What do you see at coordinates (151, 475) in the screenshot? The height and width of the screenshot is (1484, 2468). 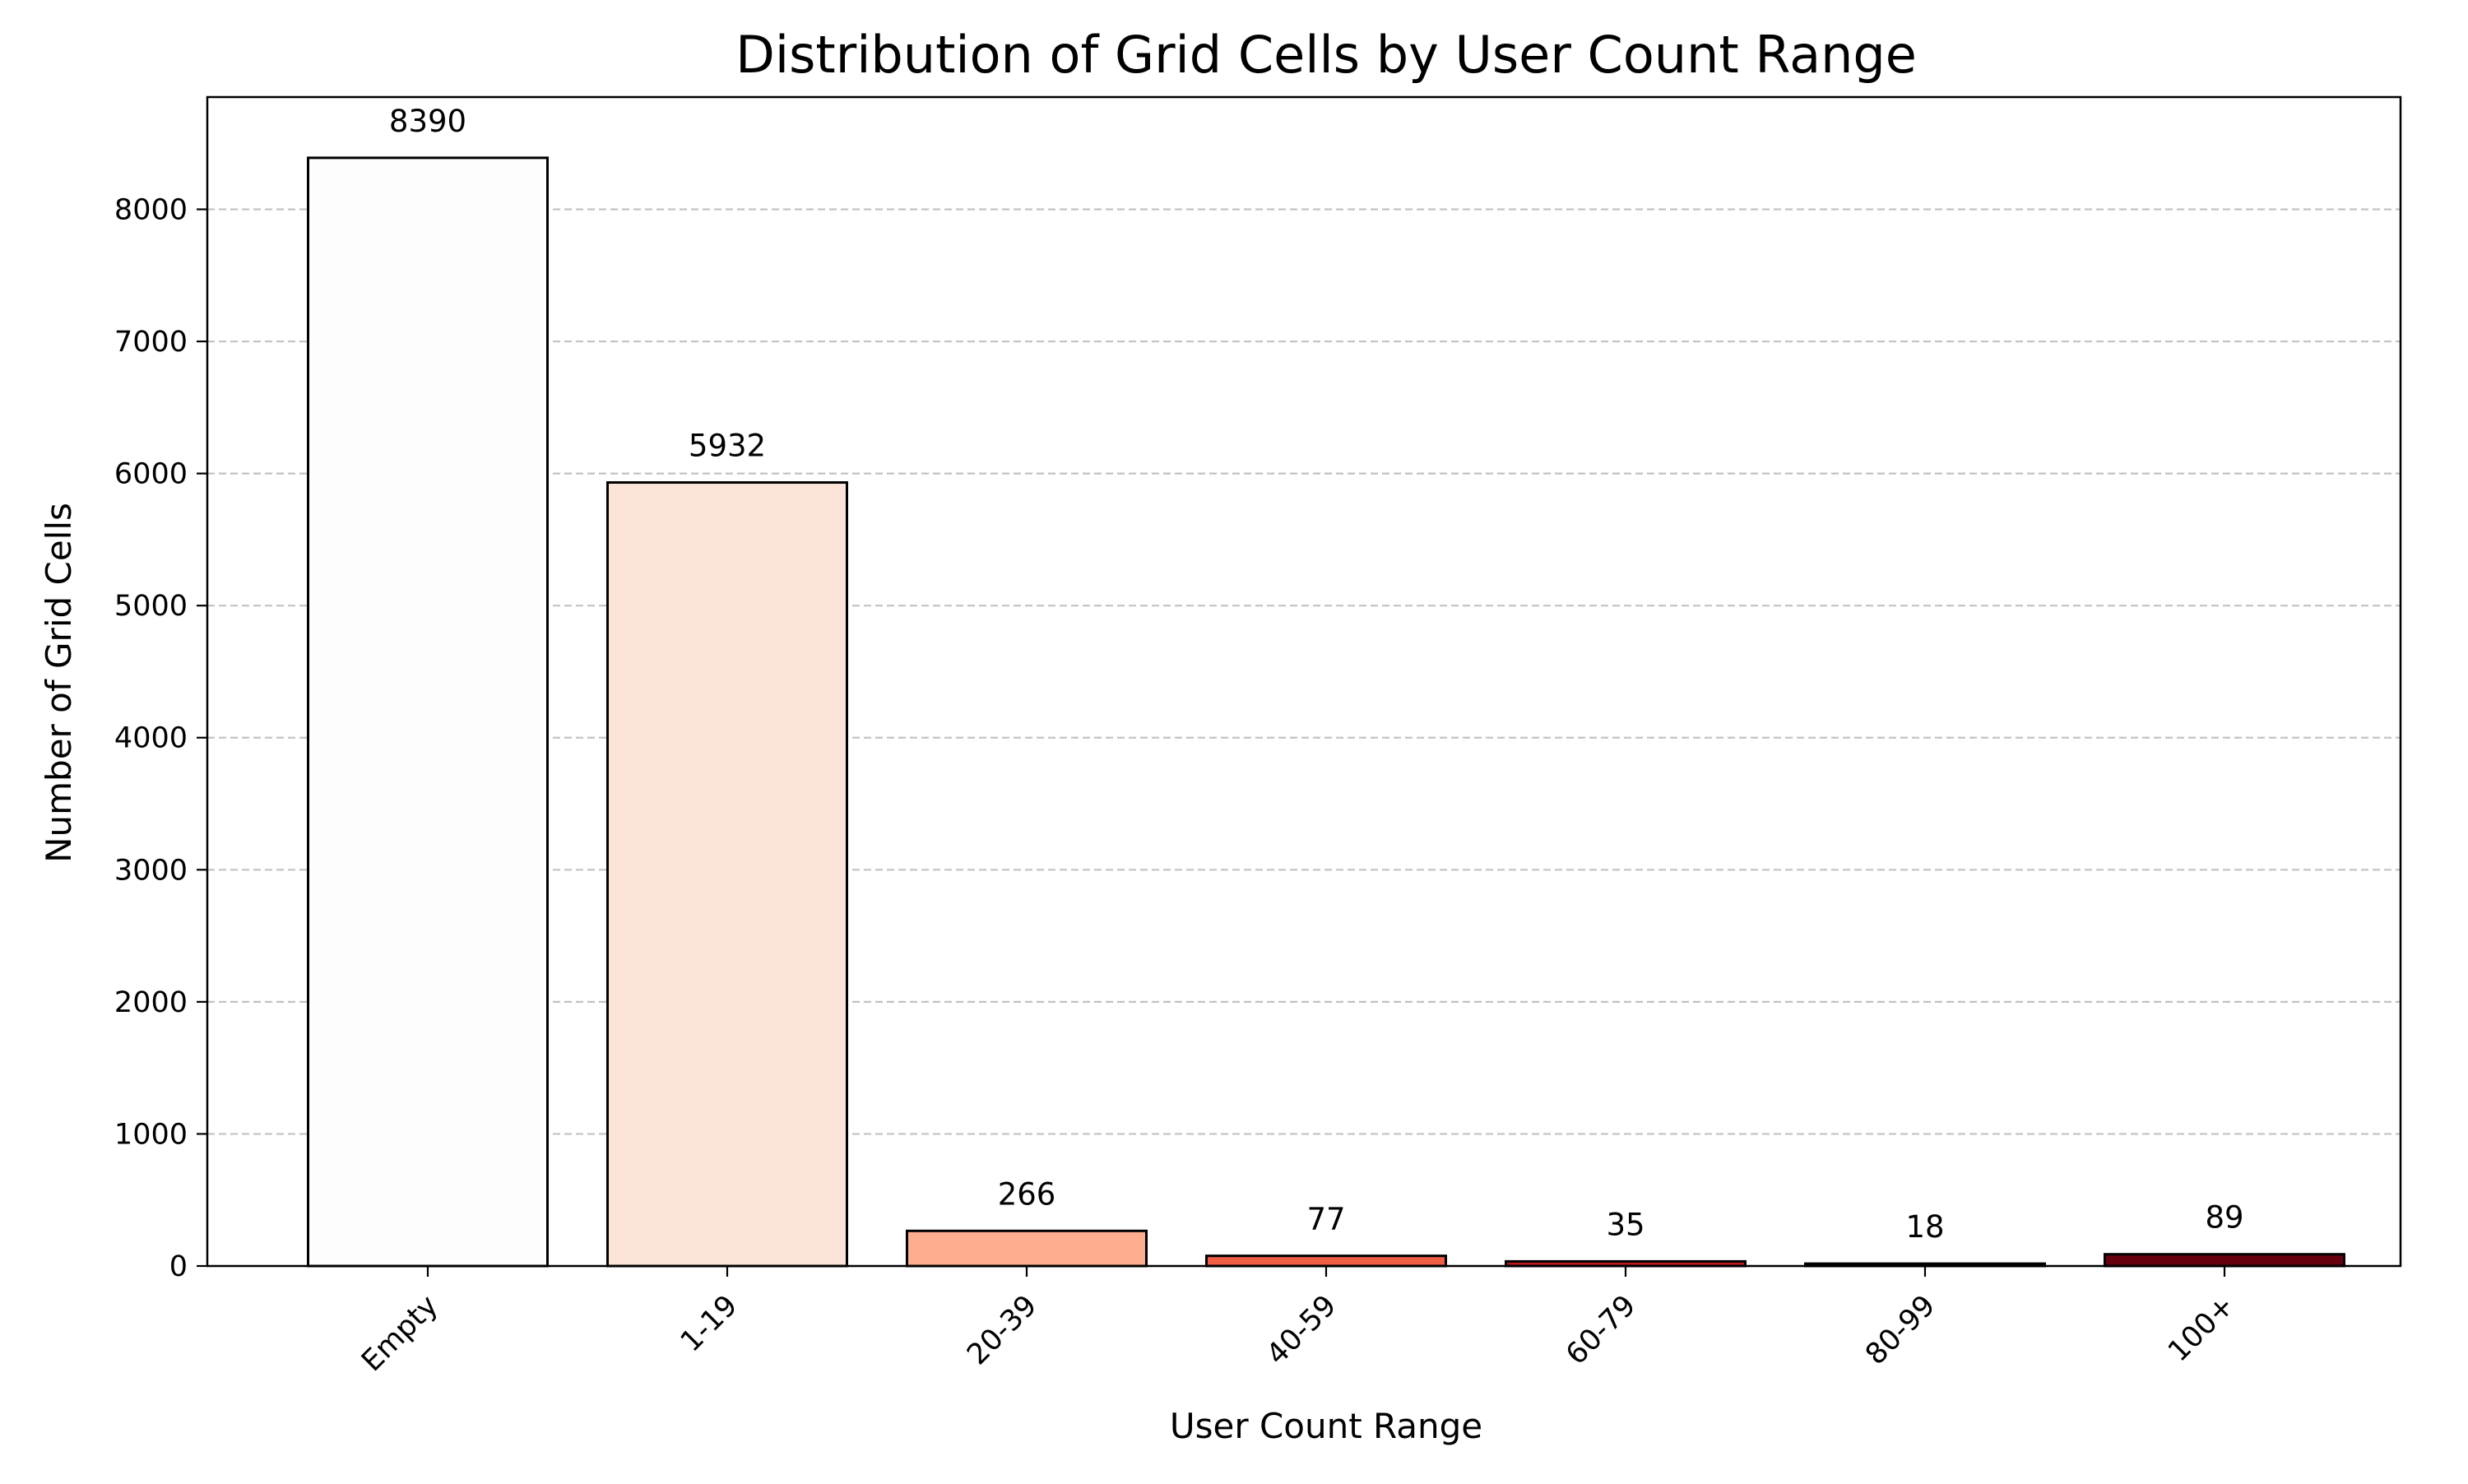 I see `y-tick-label: 6000` at bounding box center [151, 475].